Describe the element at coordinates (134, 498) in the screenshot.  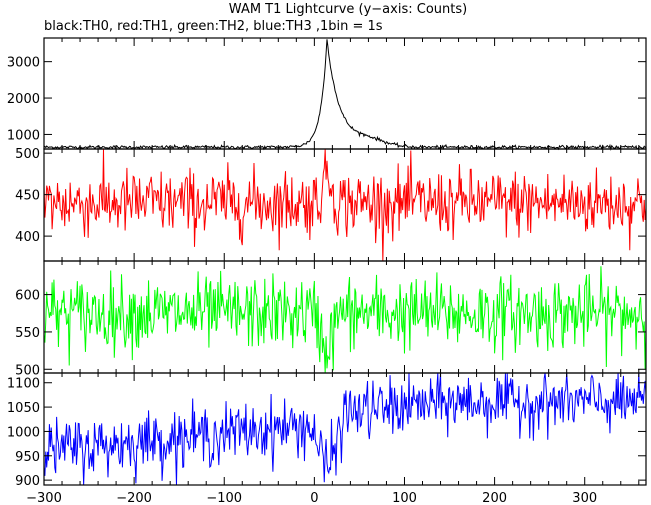
I see `x-tick-label: −200` at that location.